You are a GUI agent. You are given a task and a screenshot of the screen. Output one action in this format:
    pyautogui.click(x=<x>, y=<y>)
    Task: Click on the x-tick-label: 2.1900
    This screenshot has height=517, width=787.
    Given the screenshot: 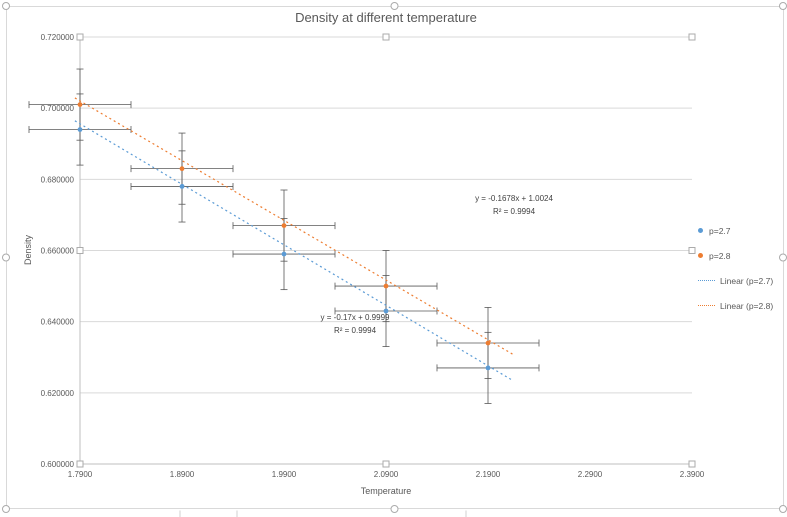 What is the action you would take?
    pyautogui.click(x=488, y=474)
    